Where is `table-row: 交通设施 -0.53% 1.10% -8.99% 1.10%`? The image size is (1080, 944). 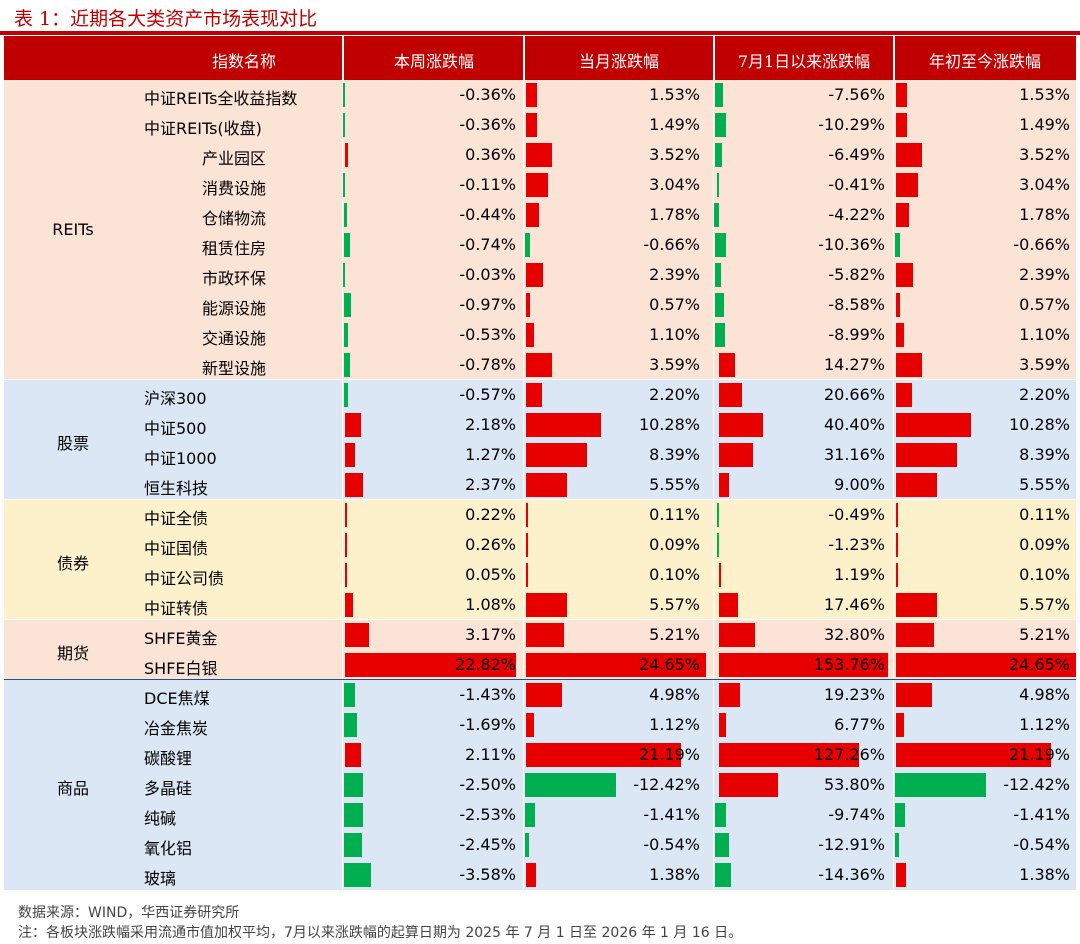 table-row: 交通设施 -0.53% 1.10% -8.99% 1.10% is located at coordinates (540, 335).